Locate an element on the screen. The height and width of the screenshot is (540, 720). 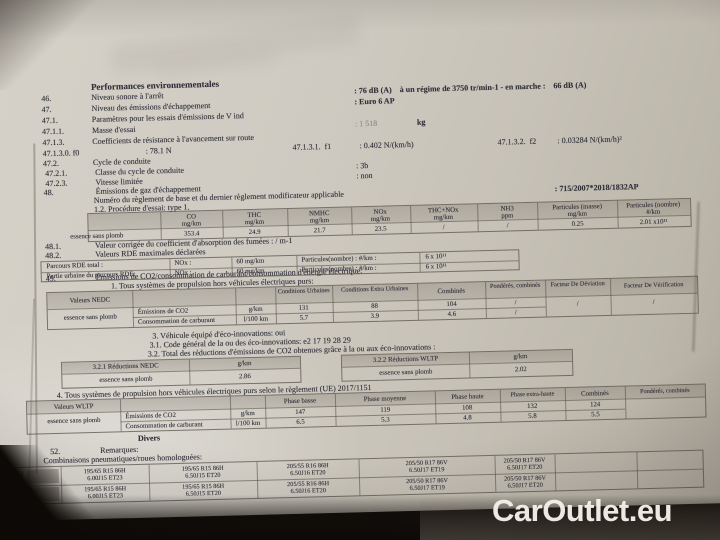
rde-cell: NOx : is located at coordinates (183, 263).